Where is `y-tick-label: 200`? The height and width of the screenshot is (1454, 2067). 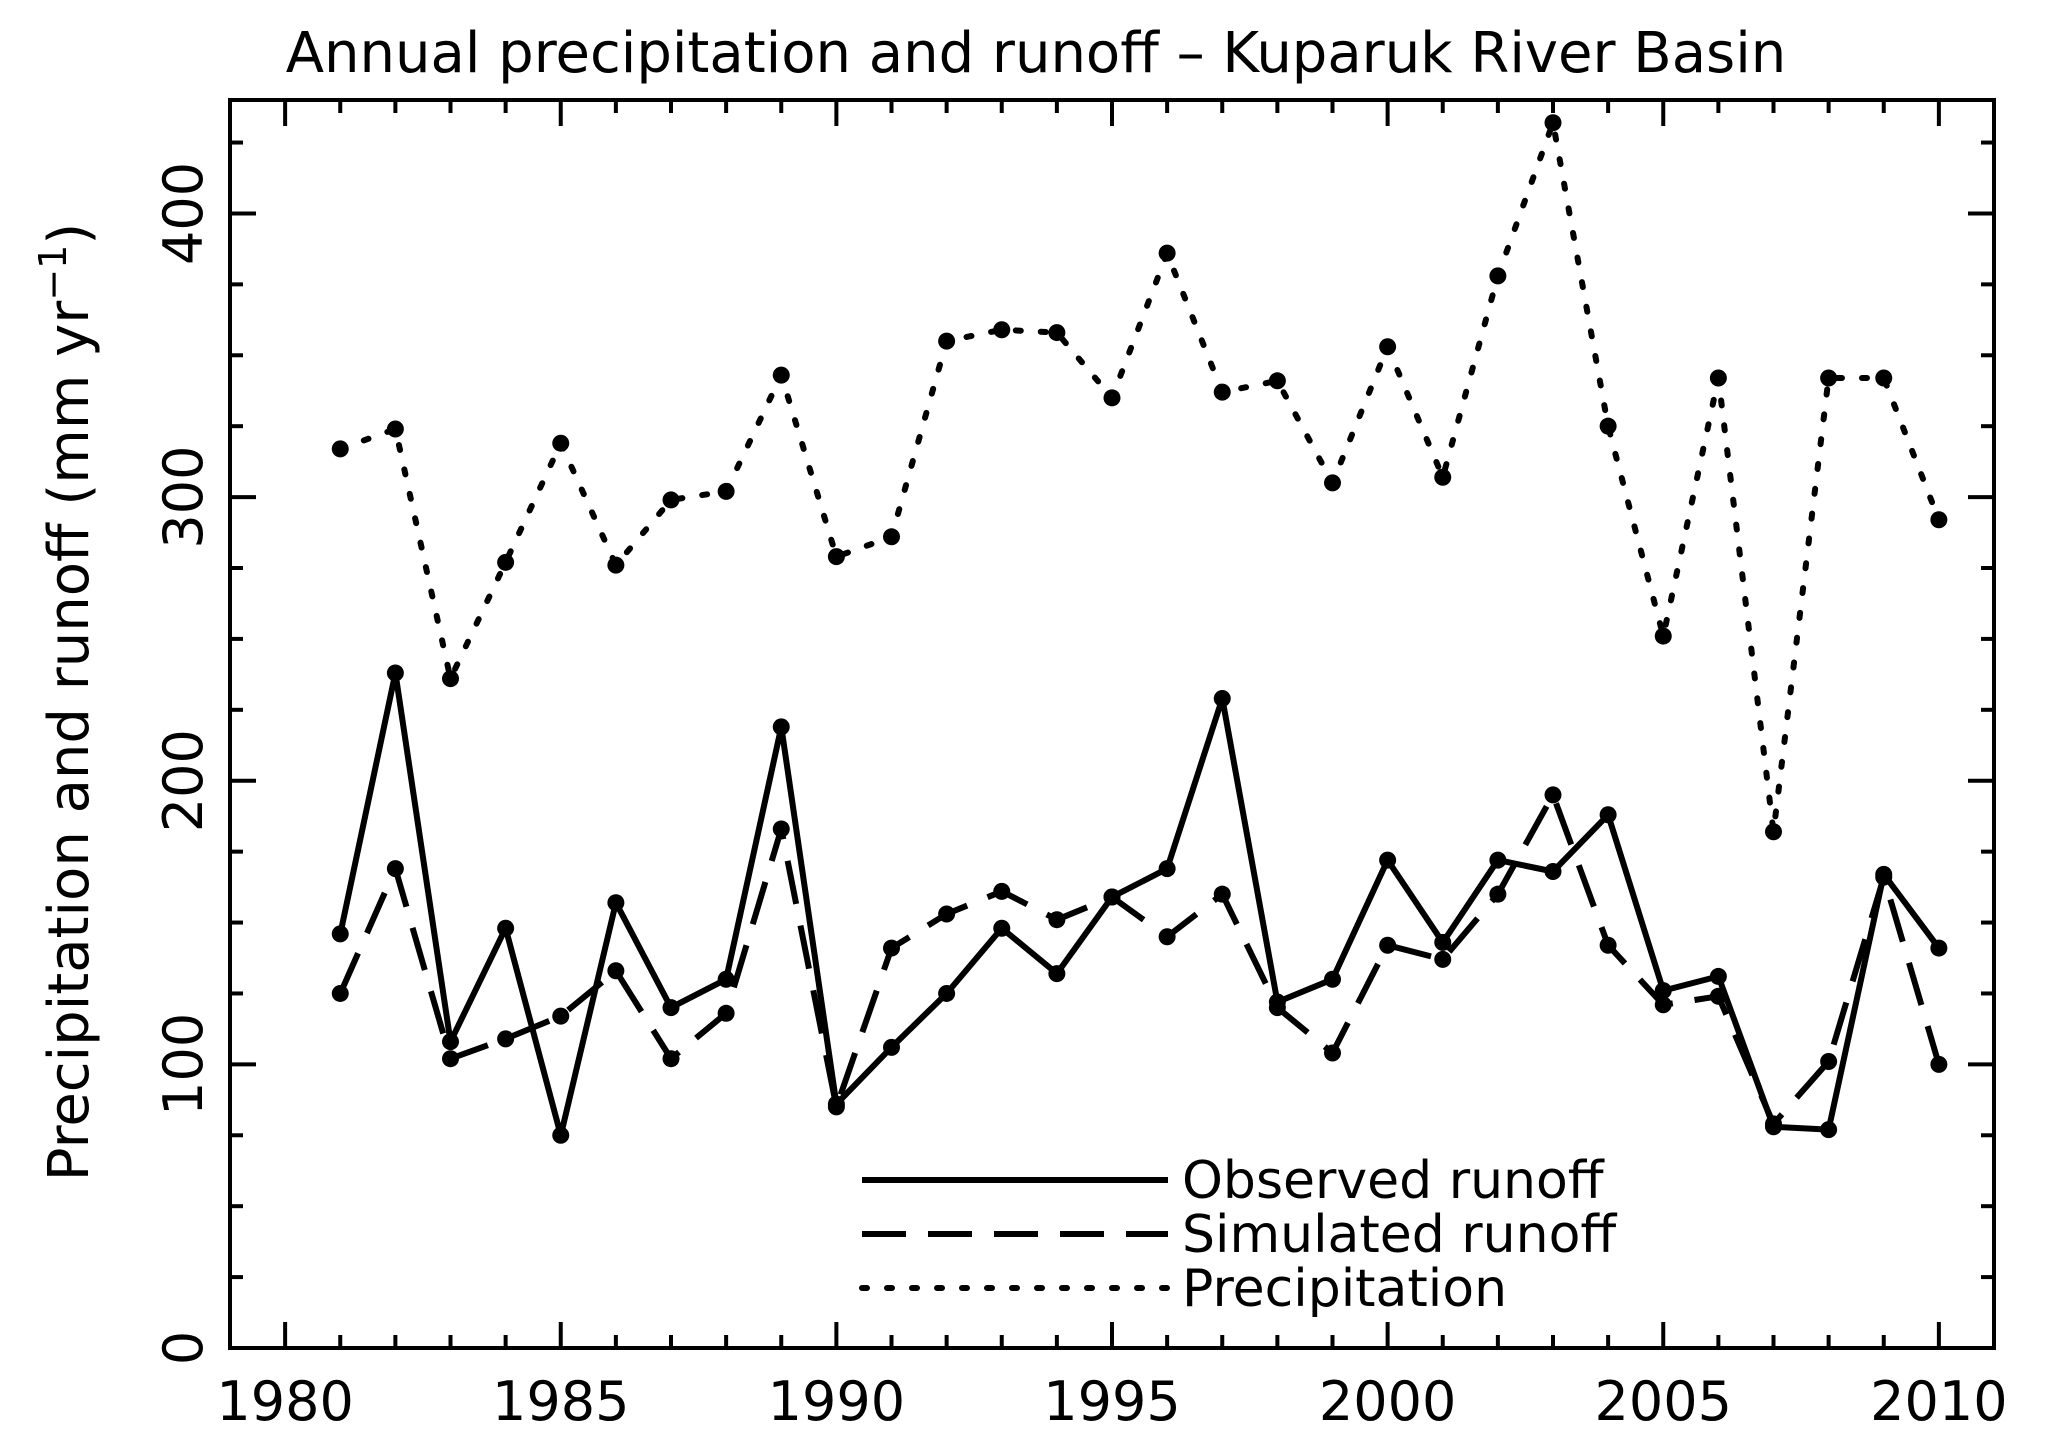 y-tick-label: 200 is located at coordinates (183, 780).